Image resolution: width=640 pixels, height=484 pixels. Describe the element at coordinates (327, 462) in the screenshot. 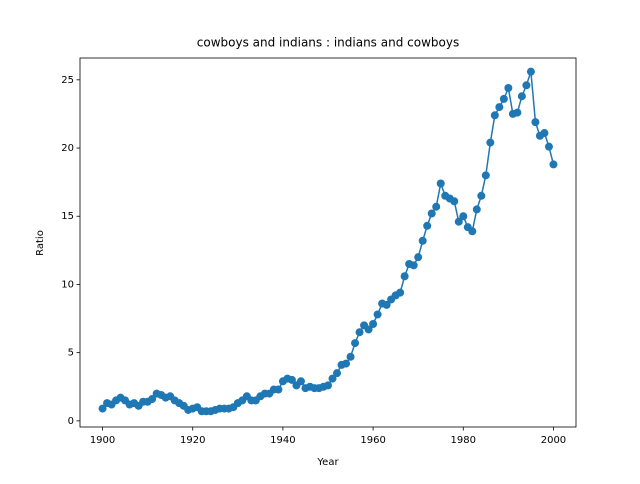

I see `x-axis-label: Year` at that location.